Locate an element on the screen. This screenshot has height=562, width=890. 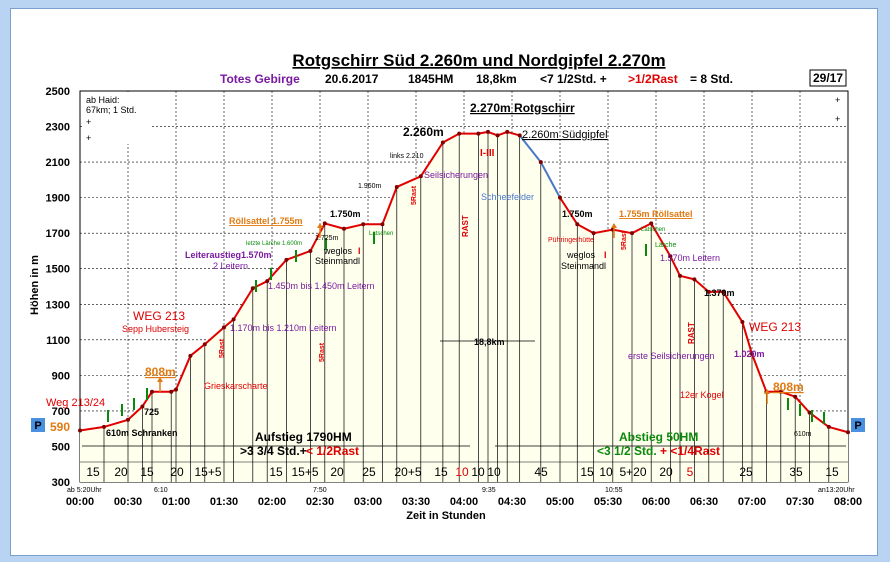
y-tick-label-8: 1900 is located at coordinates (58, 199).